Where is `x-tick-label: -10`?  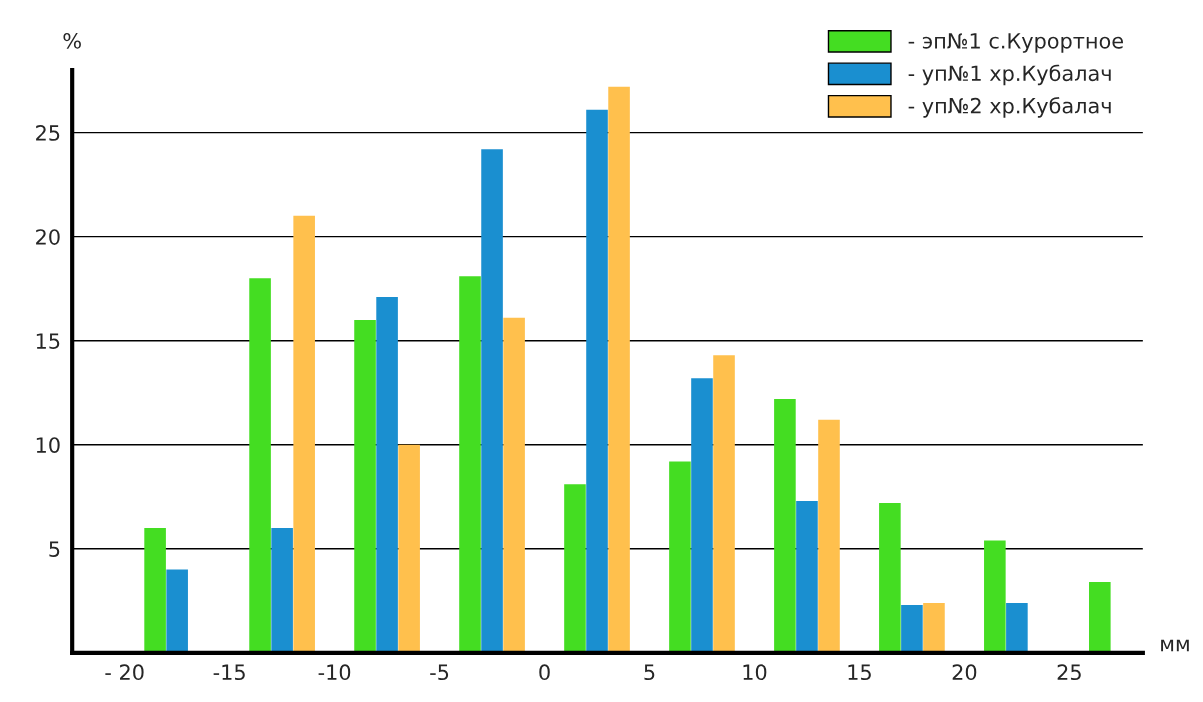
x-tick-label: -10 is located at coordinates (334, 672).